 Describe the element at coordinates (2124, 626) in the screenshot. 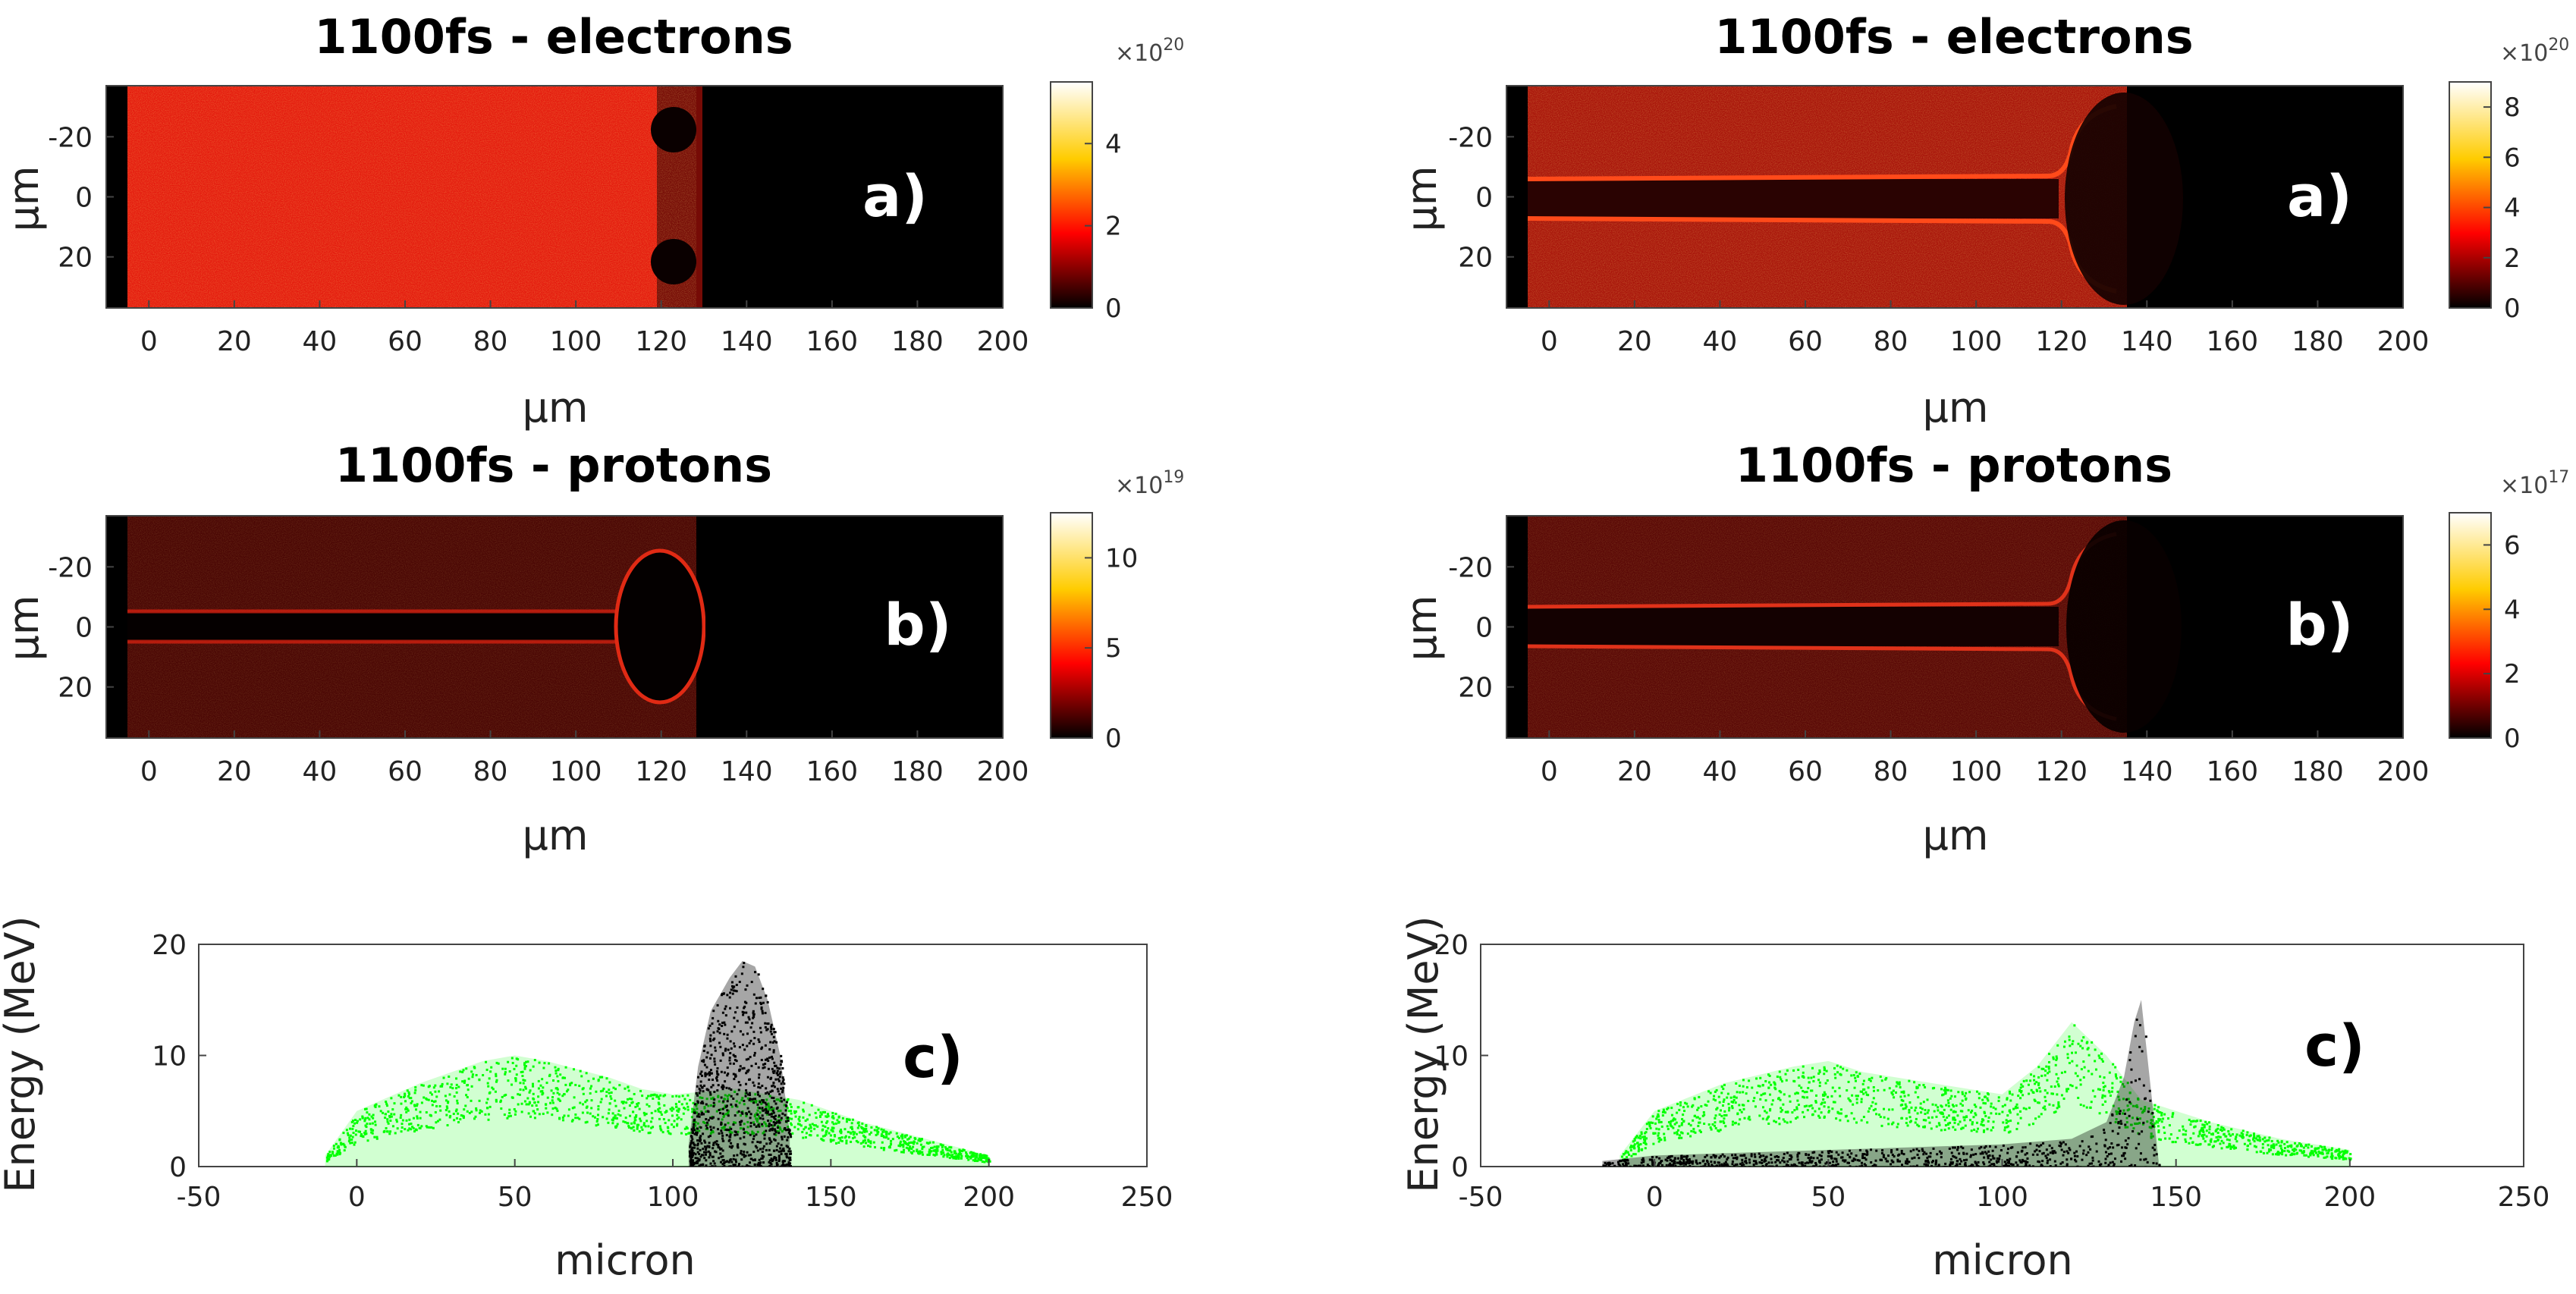

I see `proton-cavity` at that location.